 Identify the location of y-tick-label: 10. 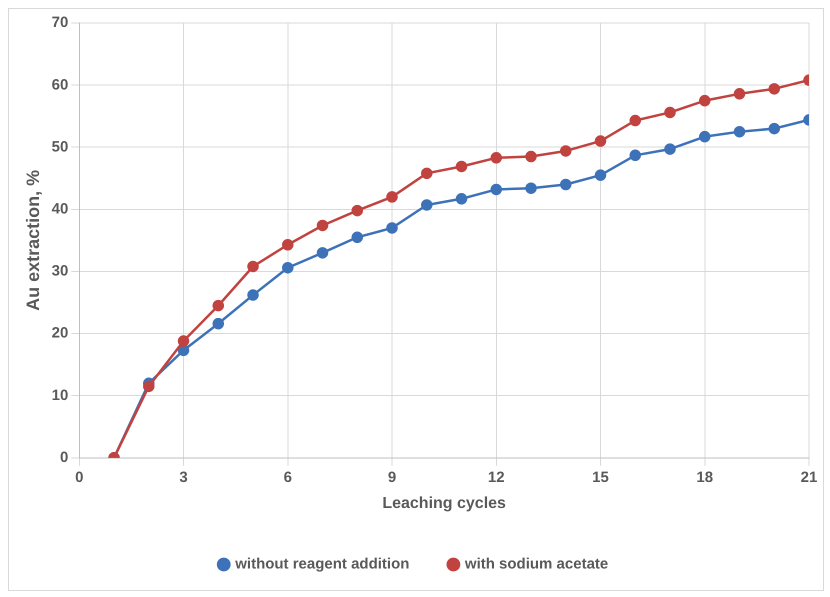
(60, 395).